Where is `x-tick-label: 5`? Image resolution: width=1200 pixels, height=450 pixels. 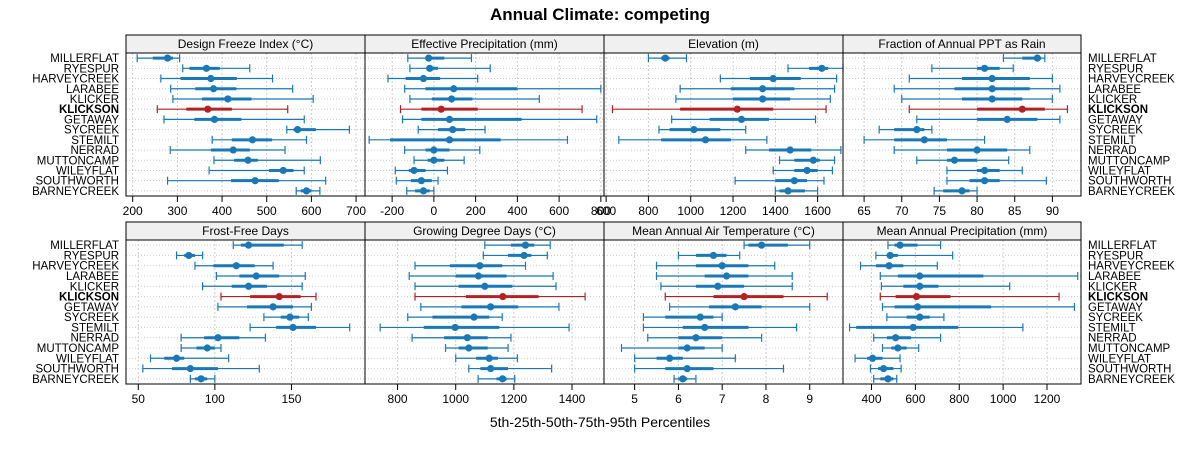
x-tick-label: 5 is located at coordinates (634, 399).